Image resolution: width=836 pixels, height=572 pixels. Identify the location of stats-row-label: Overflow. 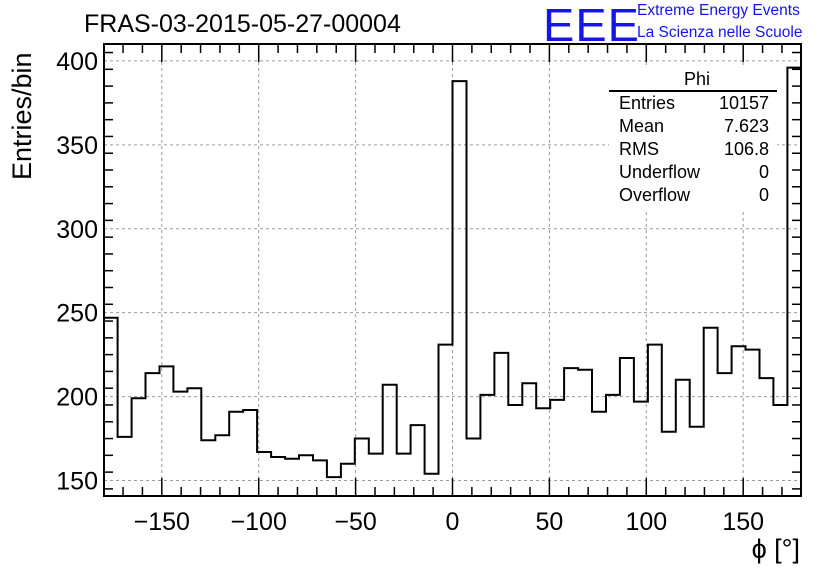
(655, 195).